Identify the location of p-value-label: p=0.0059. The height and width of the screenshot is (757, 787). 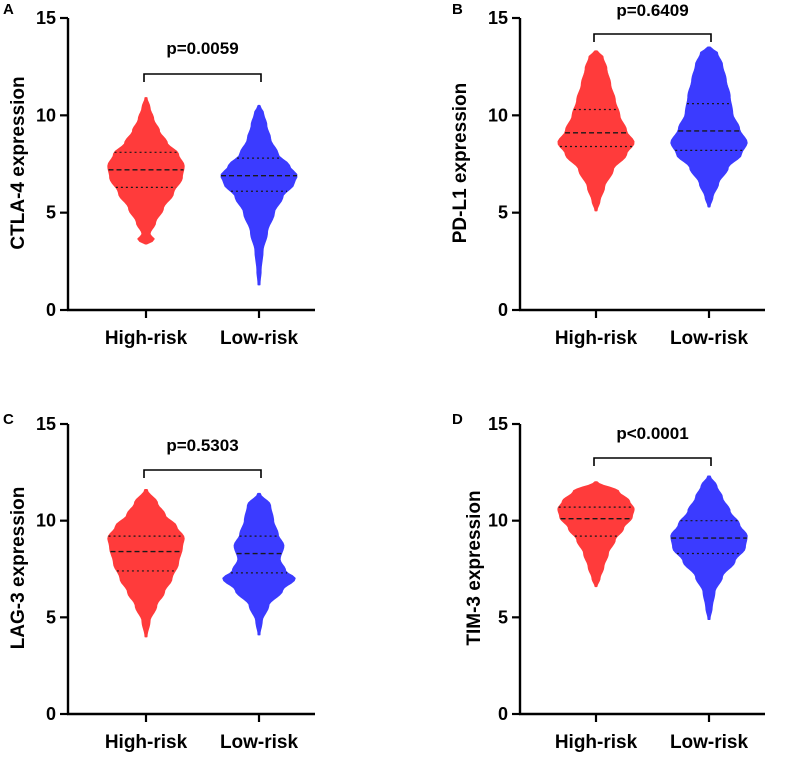
(202, 48).